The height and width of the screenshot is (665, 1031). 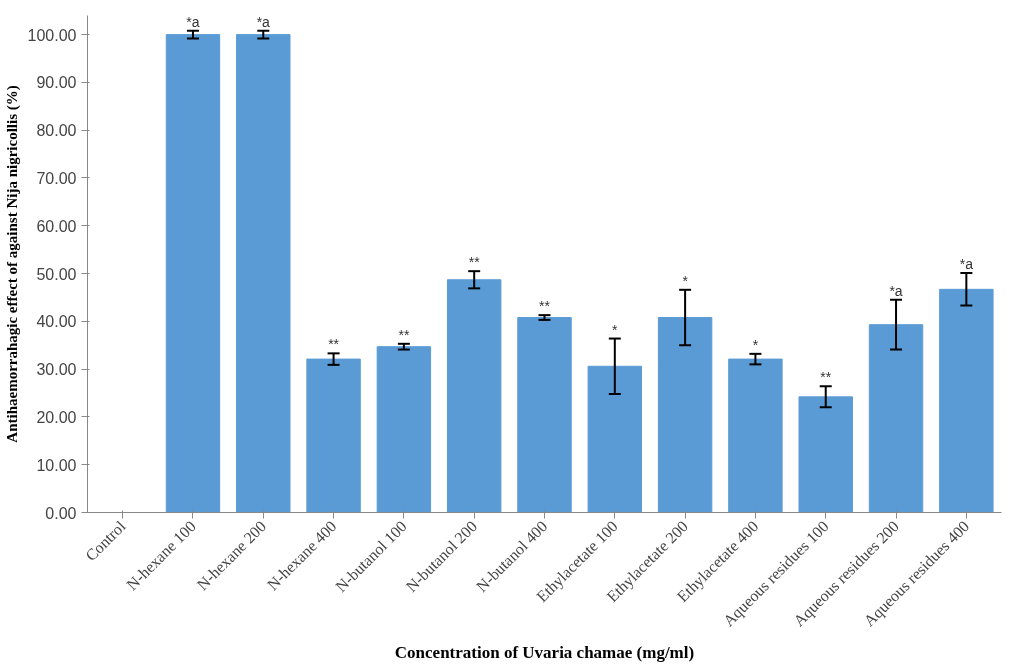 I want to click on y-tick-label: 40.00, so click(x=56, y=322).